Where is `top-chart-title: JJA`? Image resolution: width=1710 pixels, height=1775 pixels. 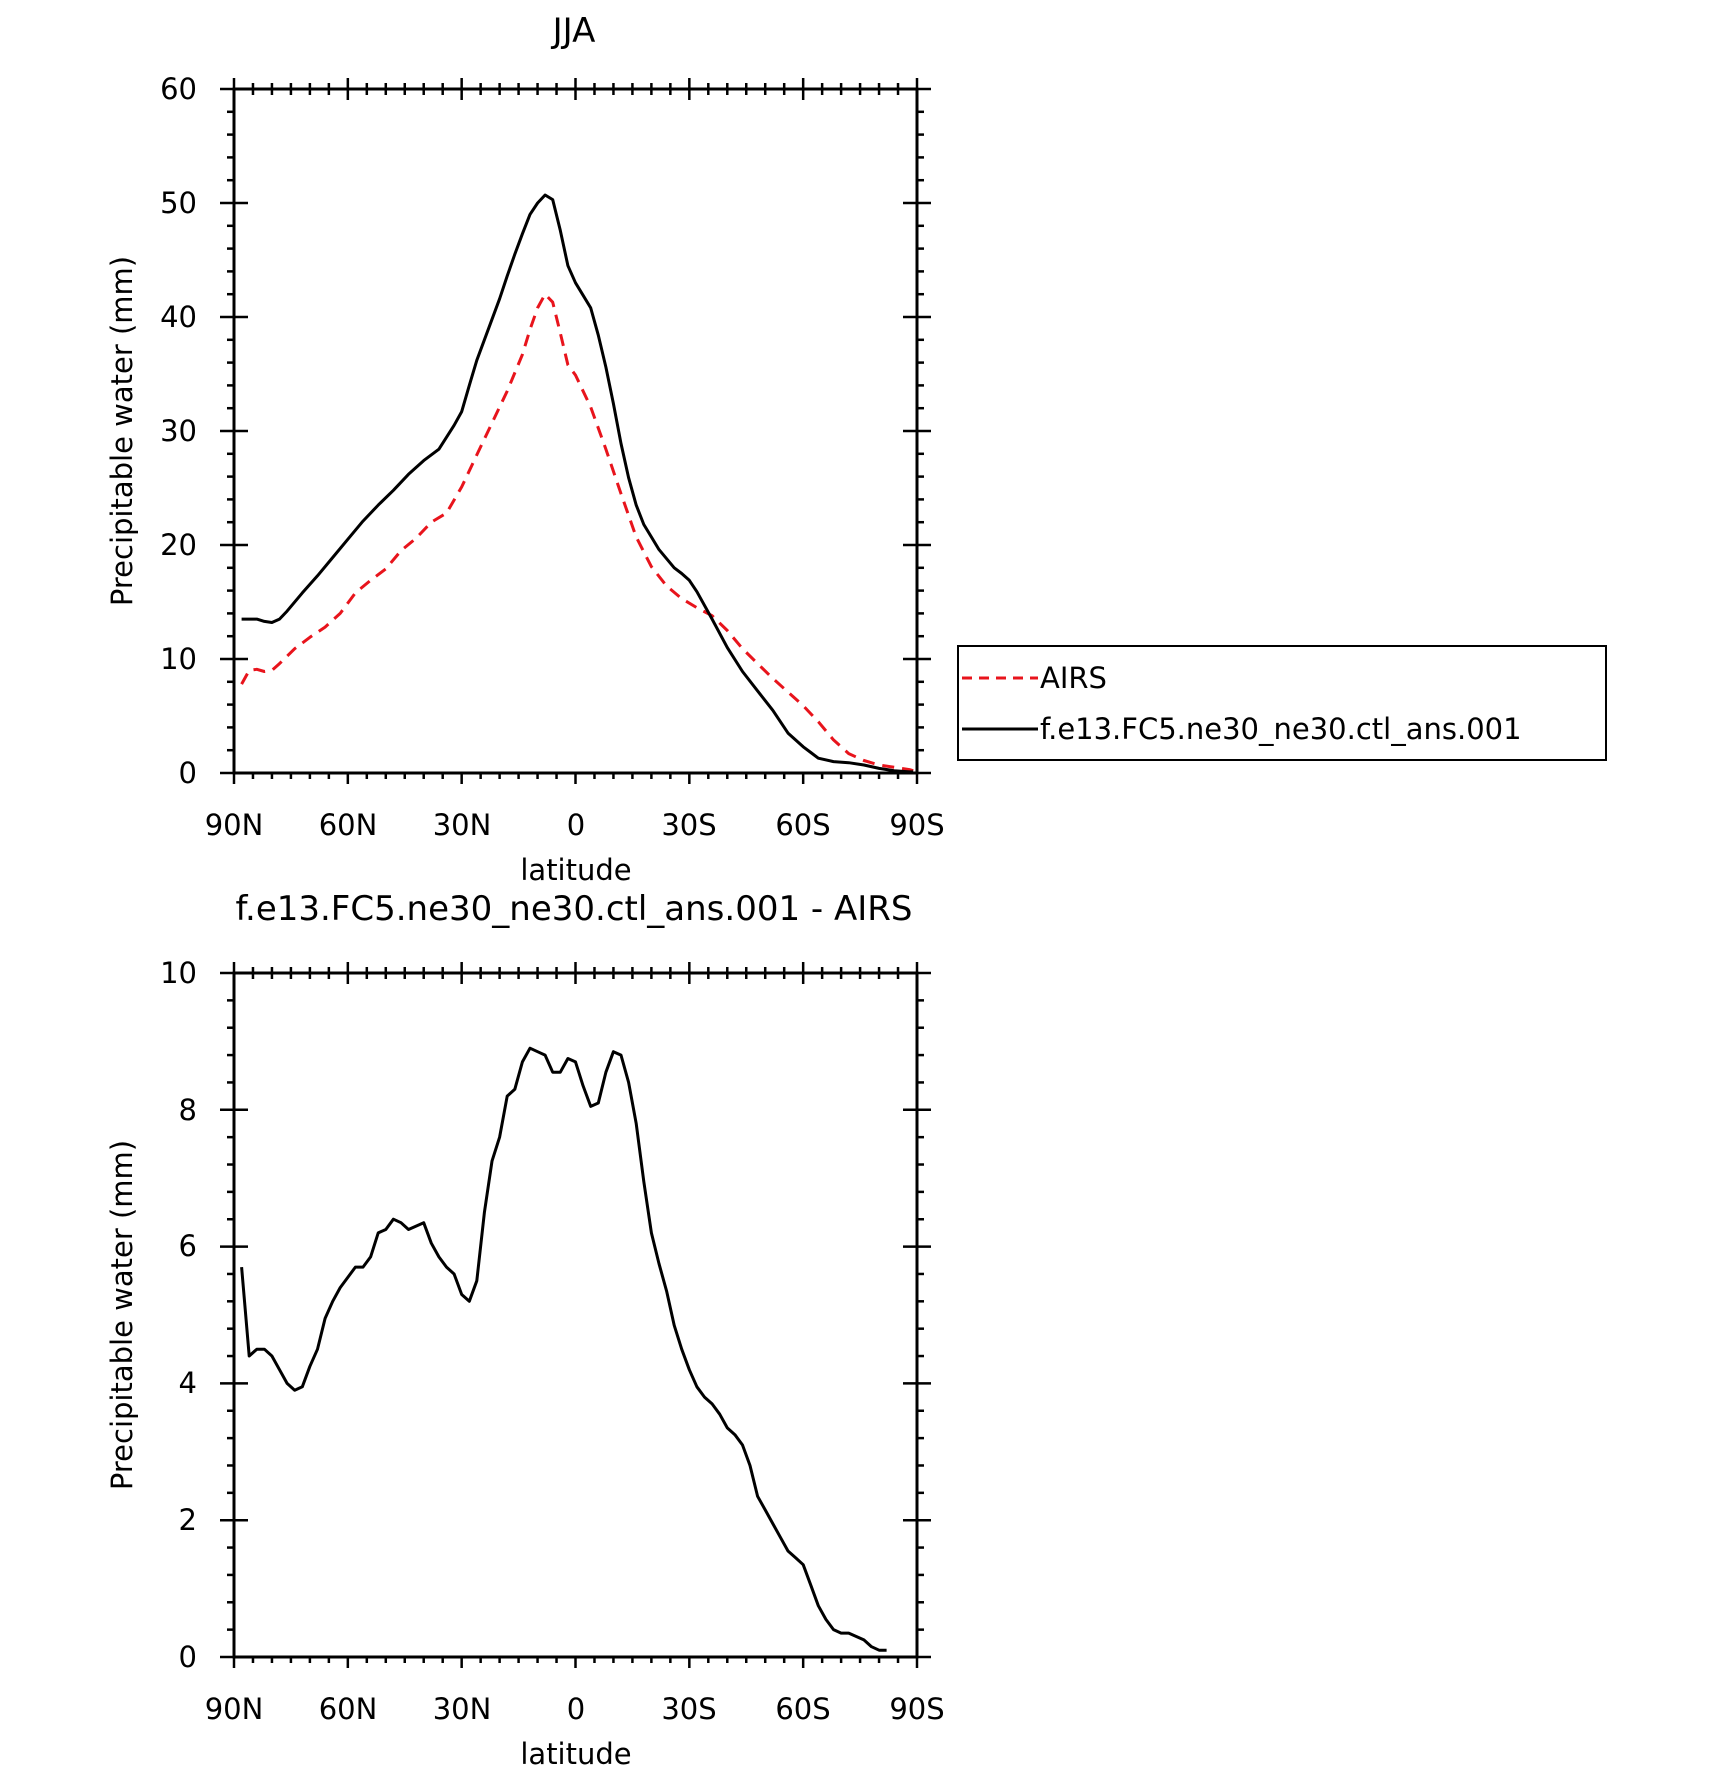 top-chart-title: JJA is located at coordinates (573, 31).